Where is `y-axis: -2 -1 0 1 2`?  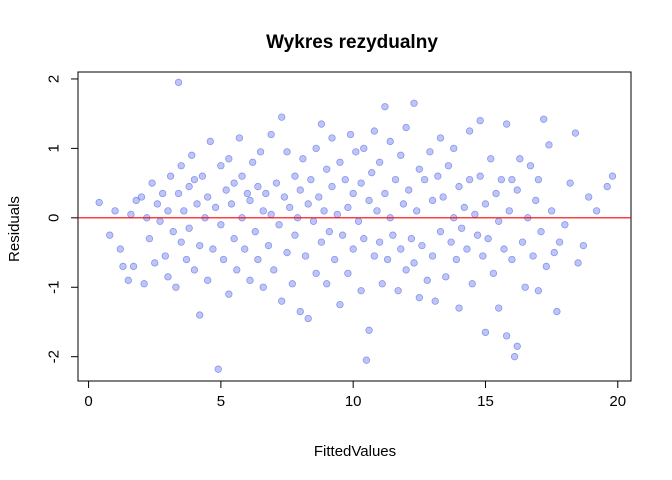
y-axis: -2 -1 0 1 2 is located at coordinates (62, 219).